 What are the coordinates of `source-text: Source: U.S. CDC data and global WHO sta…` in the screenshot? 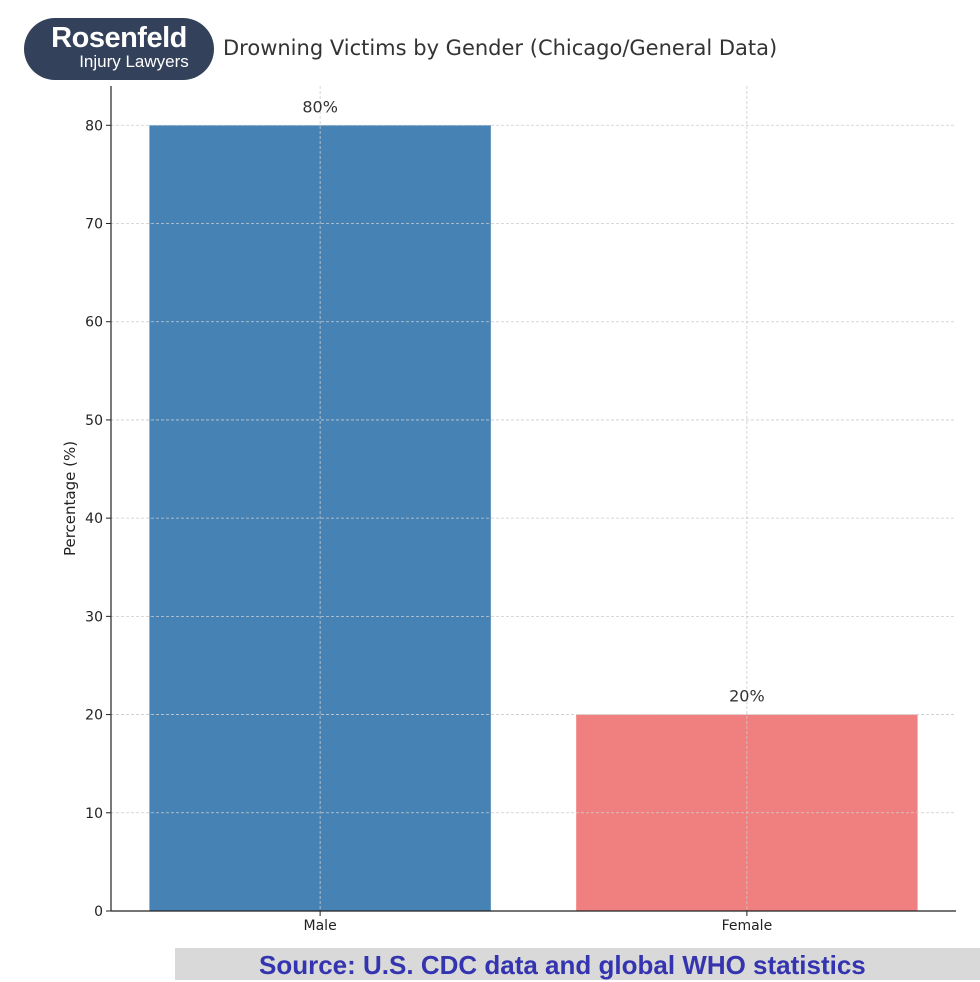 It's located at (562, 965).